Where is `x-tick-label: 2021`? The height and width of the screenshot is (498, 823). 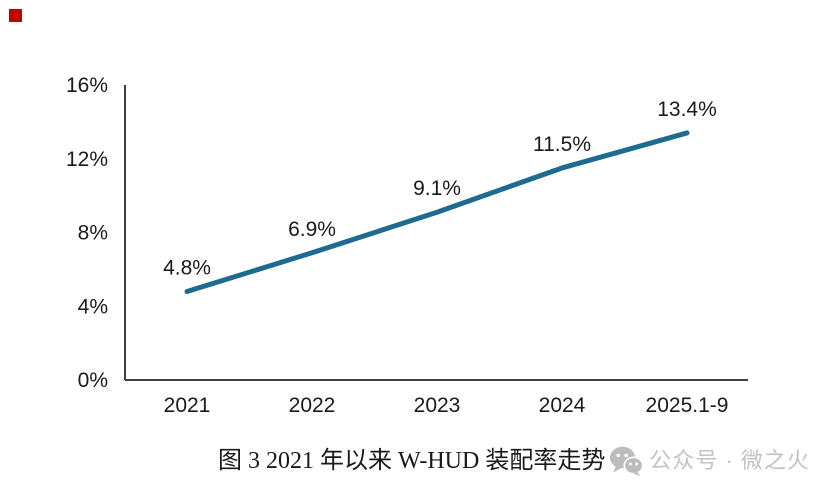
x-tick-label: 2021 is located at coordinates (187, 405).